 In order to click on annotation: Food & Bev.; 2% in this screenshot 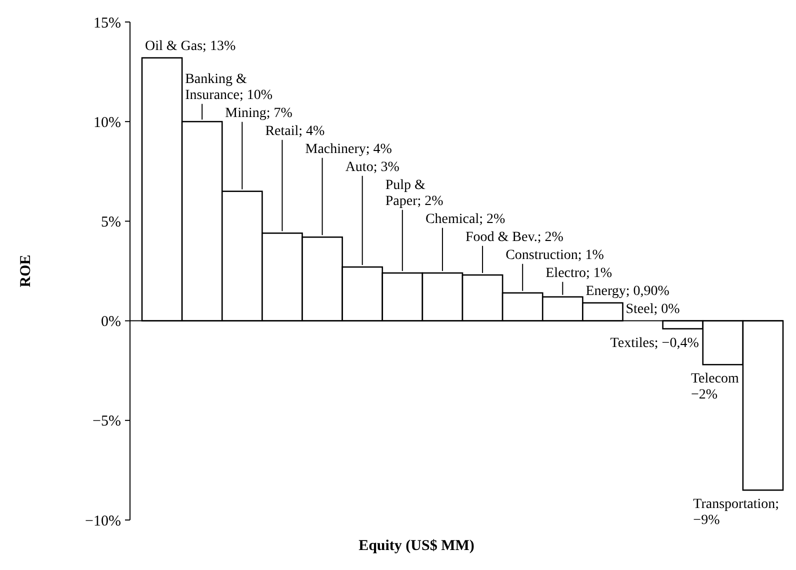, I will do `click(515, 237)`.